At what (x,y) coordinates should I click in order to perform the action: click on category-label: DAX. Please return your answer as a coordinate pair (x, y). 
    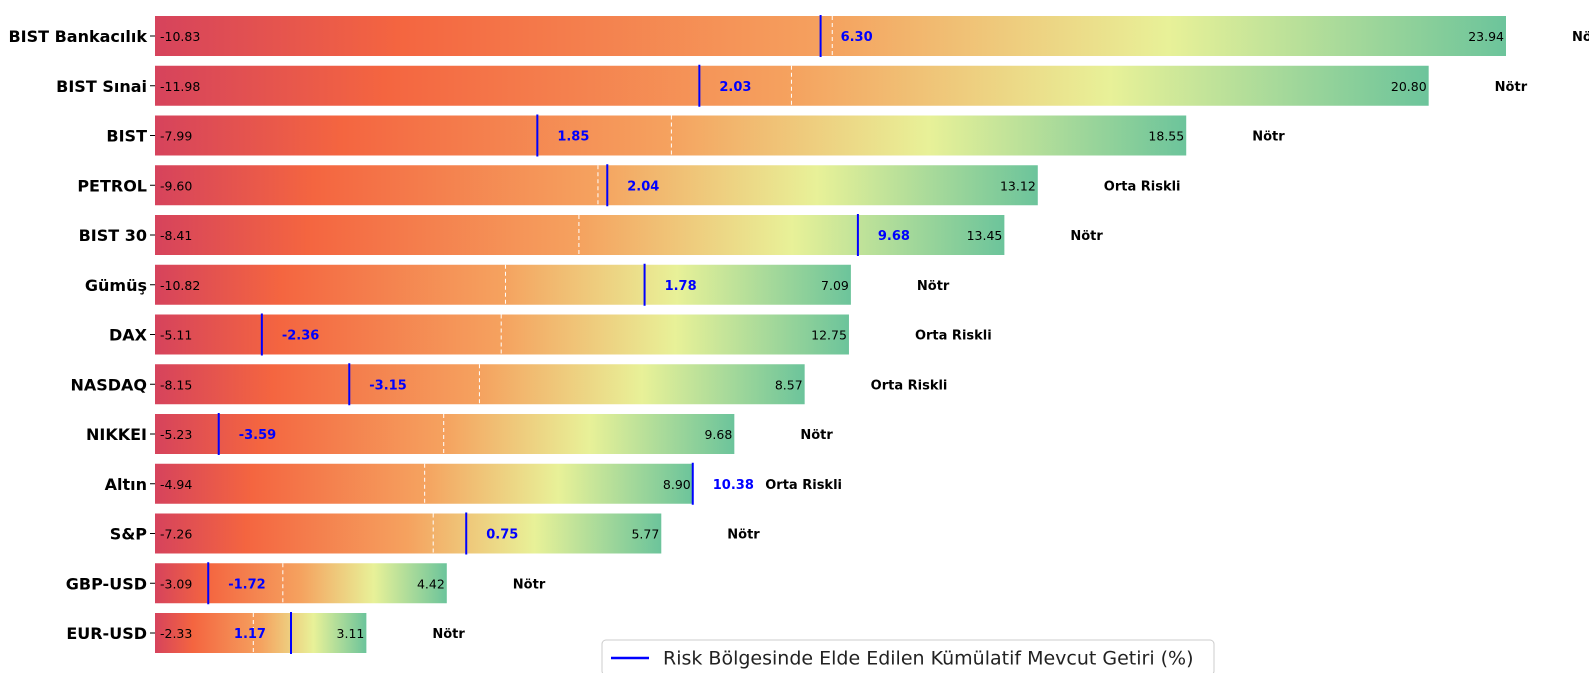
    Looking at the image, I should click on (128, 335).